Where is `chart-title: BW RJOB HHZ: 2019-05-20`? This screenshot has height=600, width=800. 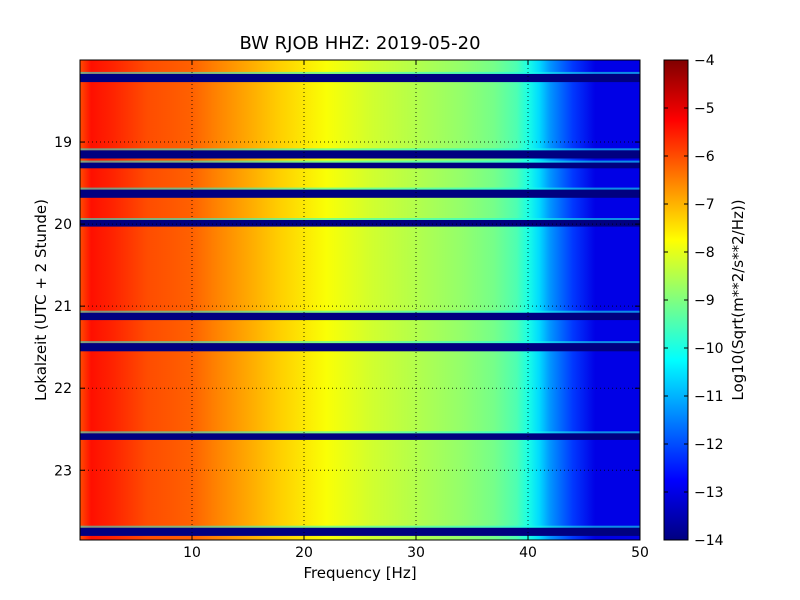 chart-title: BW RJOB HHZ: 2019-05-20 is located at coordinates (359, 43).